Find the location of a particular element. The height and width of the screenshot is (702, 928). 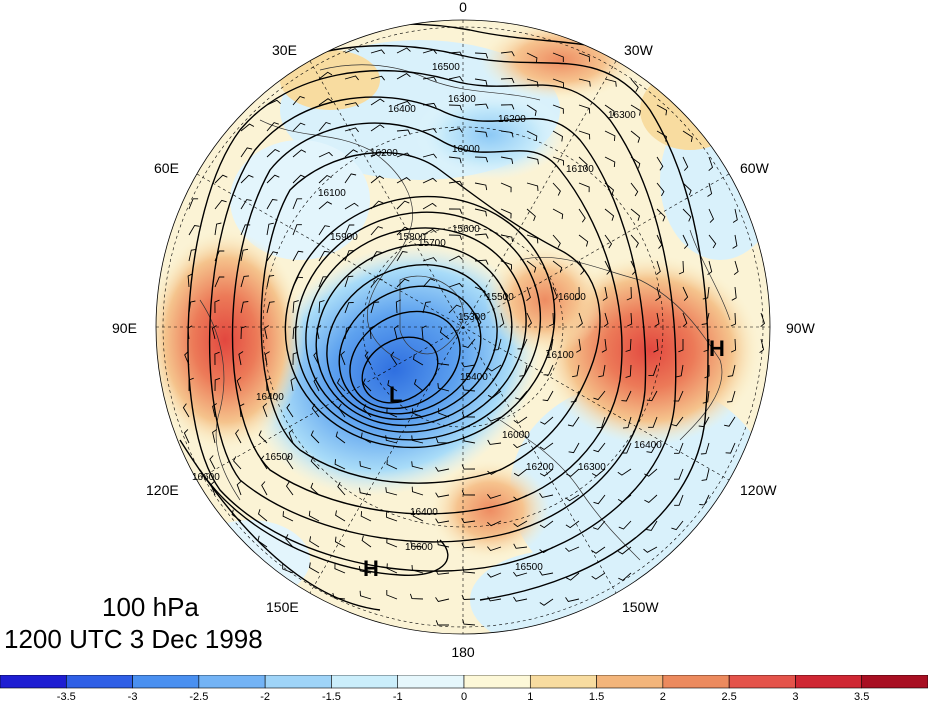

contour-label: 16300 is located at coordinates (462, 99).